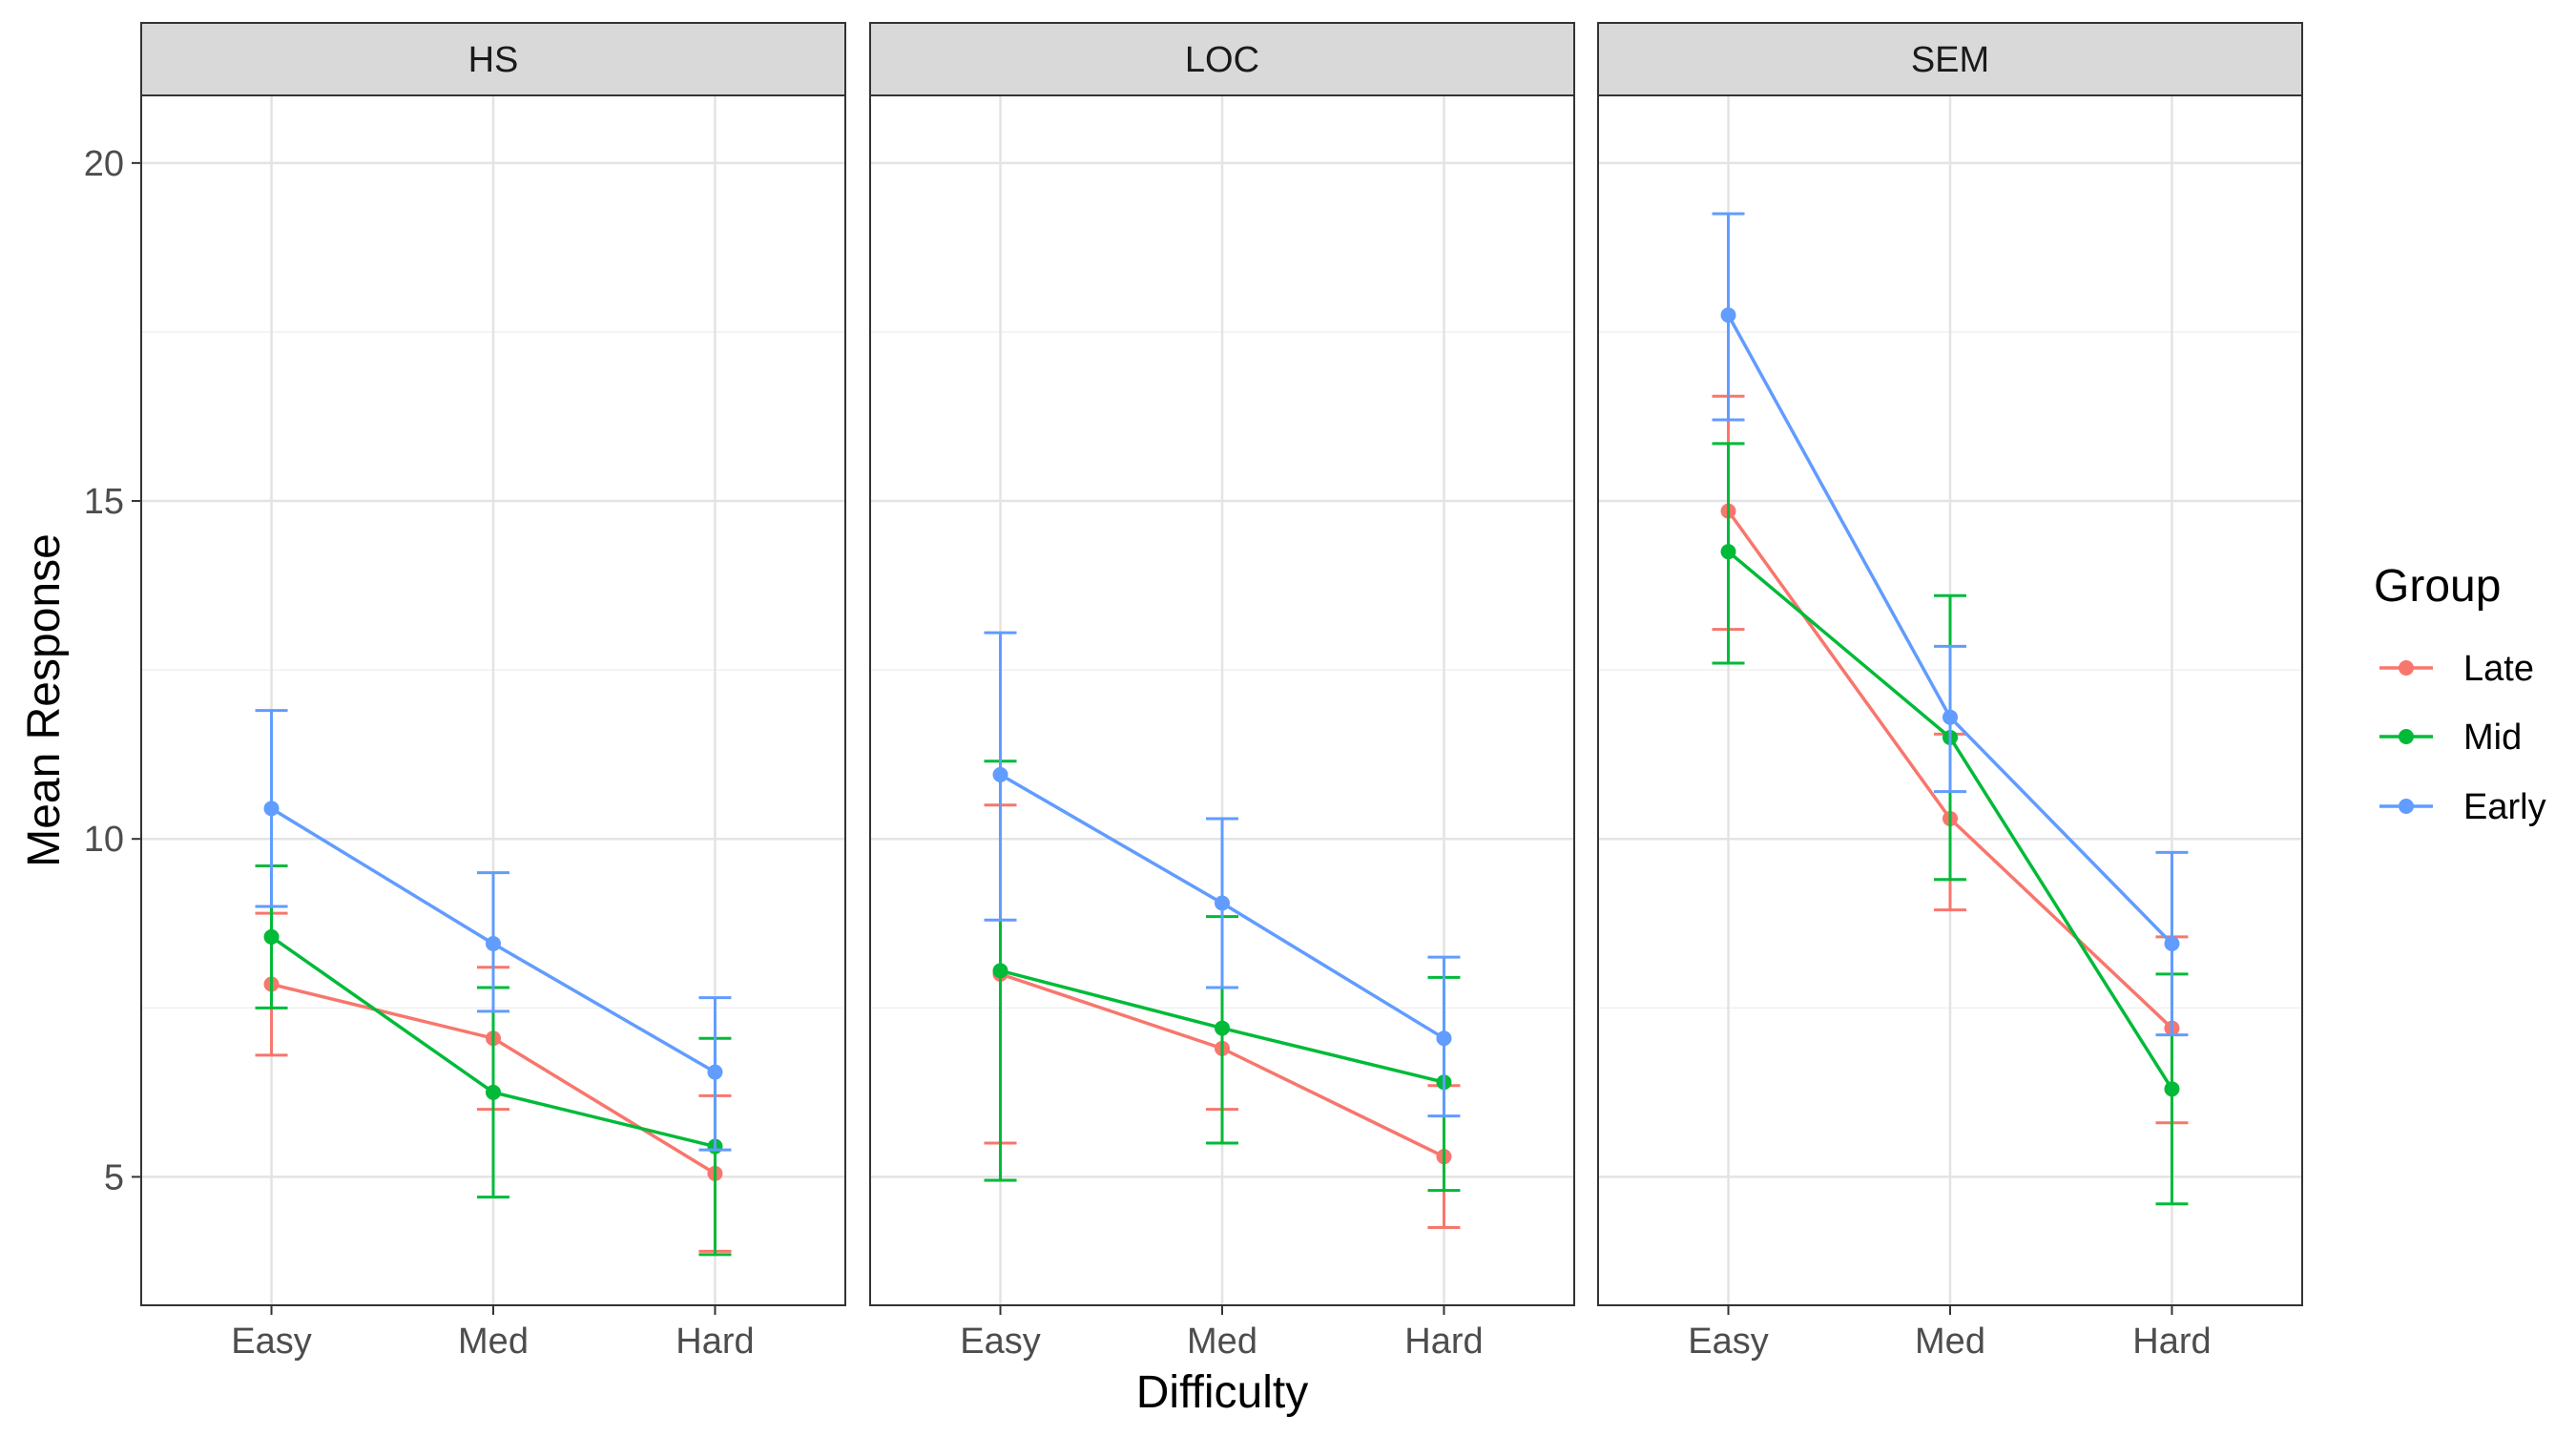 The width and height of the screenshot is (2576, 1436). Describe the element at coordinates (104, 840) in the screenshot. I see `y-tick-label: 10` at that location.